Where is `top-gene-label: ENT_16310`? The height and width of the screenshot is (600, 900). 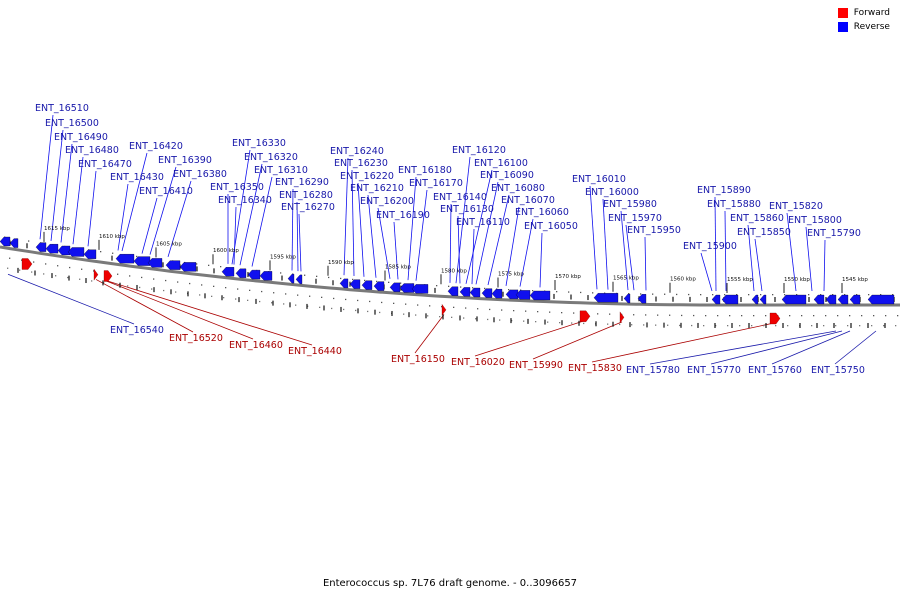
top-gene-label: ENT_16310 is located at coordinates (281, 170).